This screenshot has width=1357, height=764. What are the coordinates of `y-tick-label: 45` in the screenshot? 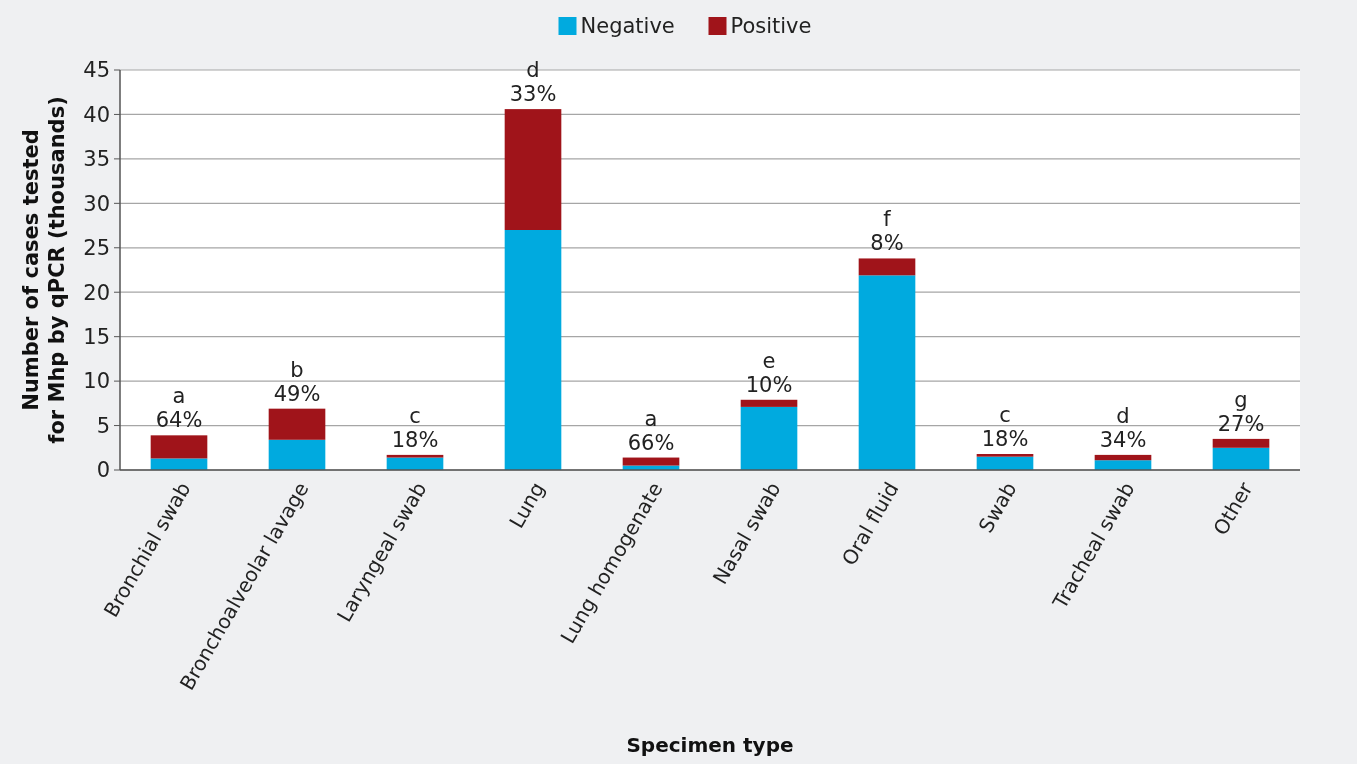 It's located at (96, 70).